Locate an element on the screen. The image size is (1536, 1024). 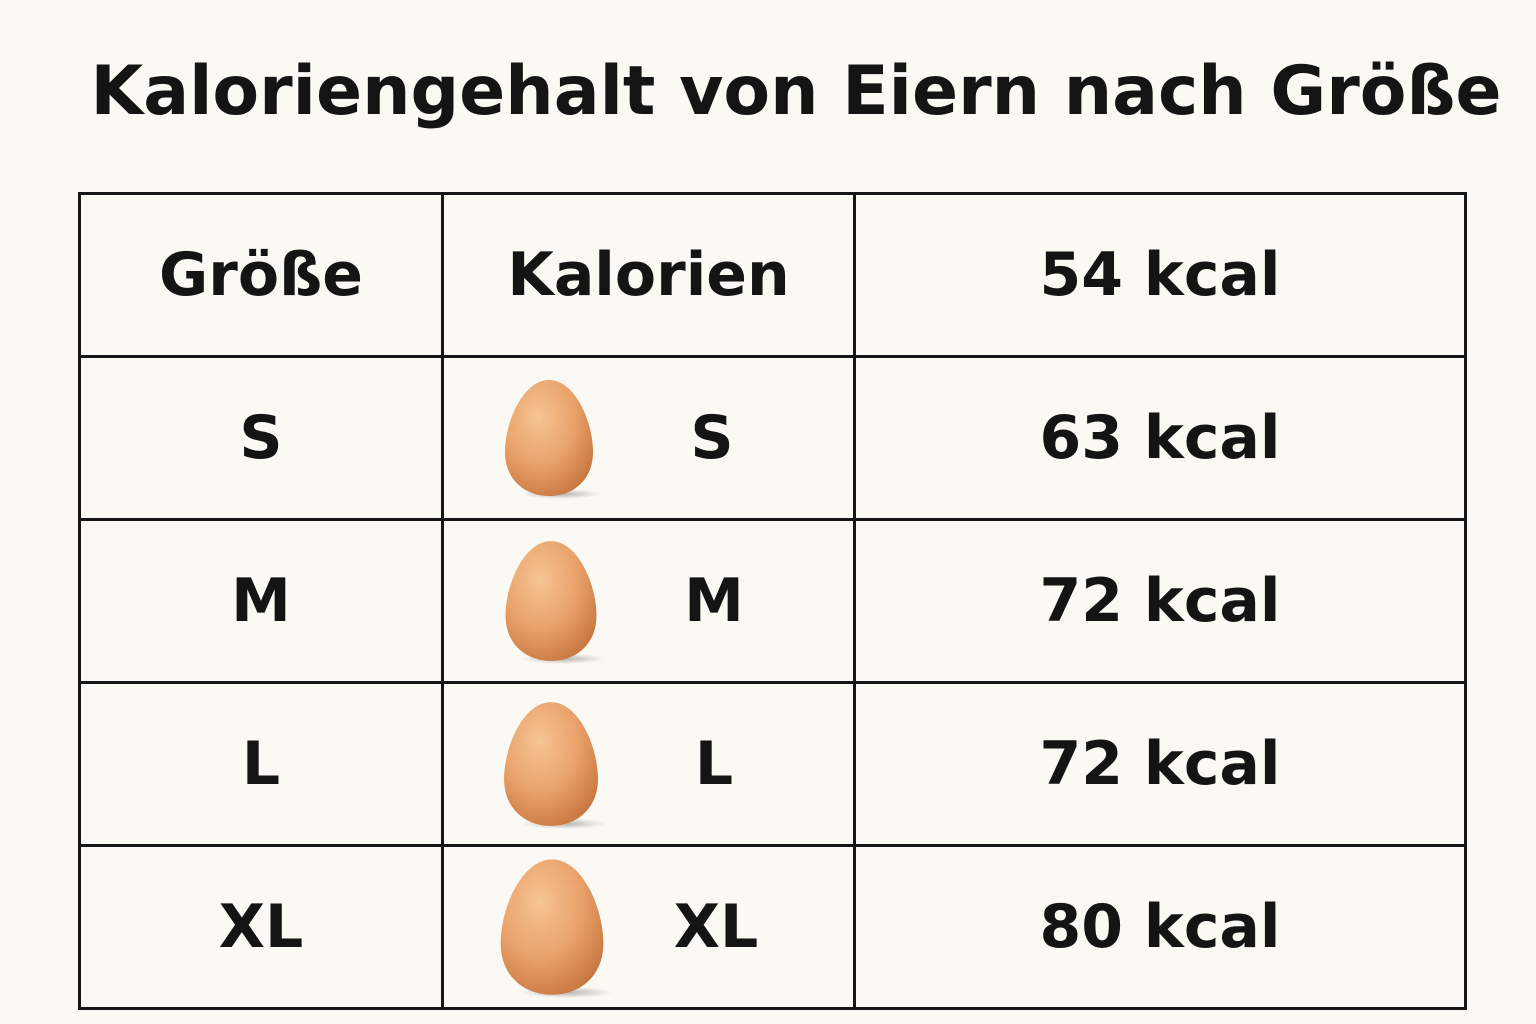
egg-size-label: M is located at coordinates (714, 601).